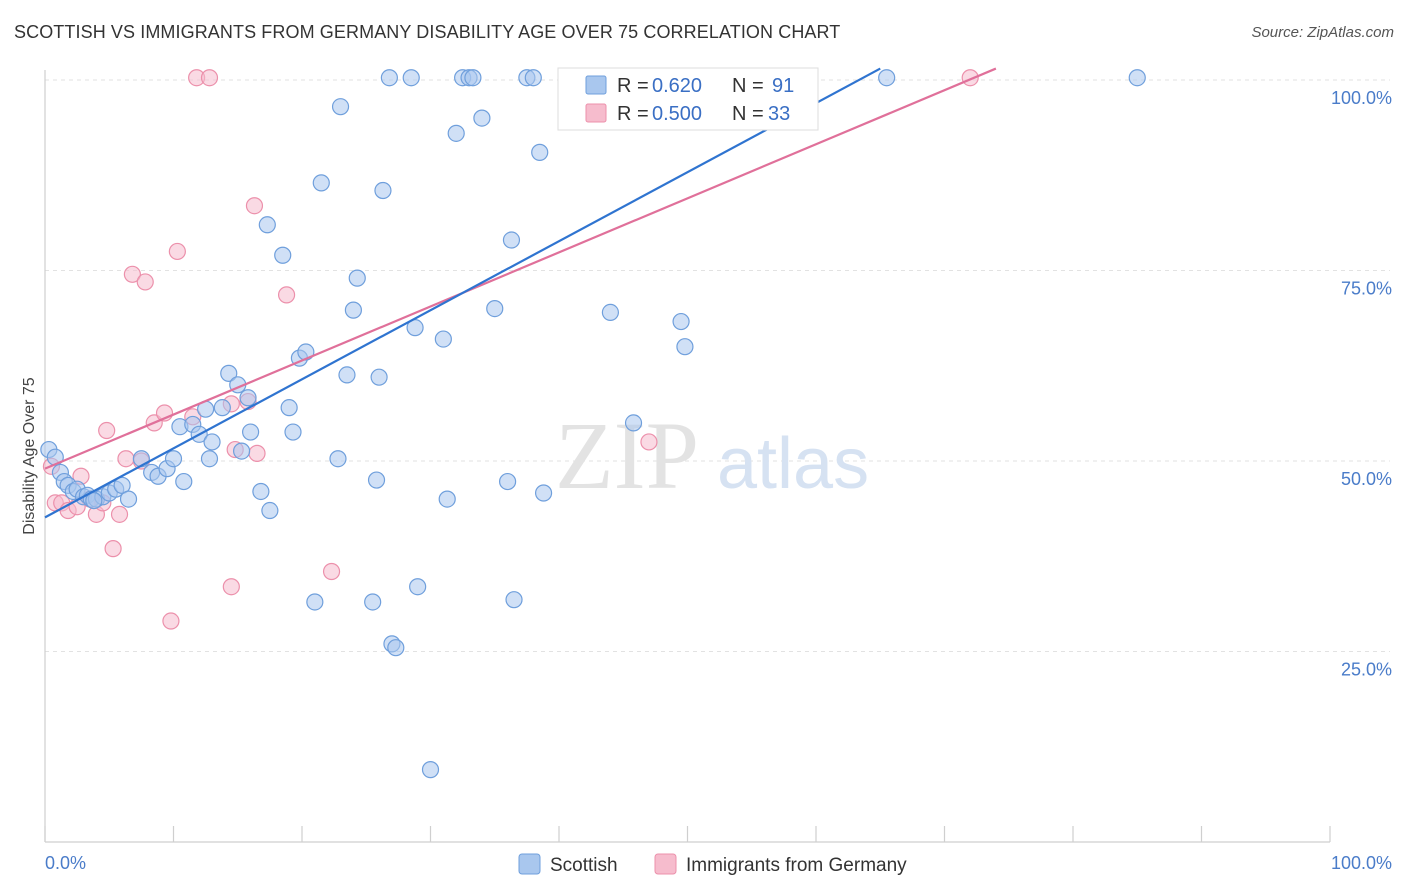 The height and width of the screenshot is (892, 1406). Describe the element at coordinates (779, 114) in the screenshot. I see `legend-n-value-germany: 33` at that location.